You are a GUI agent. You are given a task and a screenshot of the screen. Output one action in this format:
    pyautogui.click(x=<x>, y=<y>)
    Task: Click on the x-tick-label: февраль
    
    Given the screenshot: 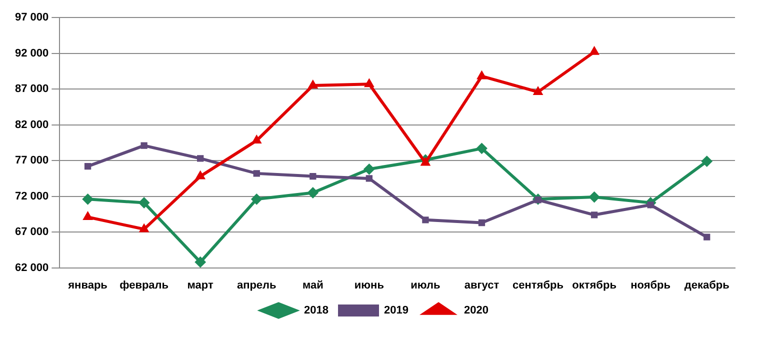 What is the action you would take?
    pyautogui.click(x=144, y=285)
    